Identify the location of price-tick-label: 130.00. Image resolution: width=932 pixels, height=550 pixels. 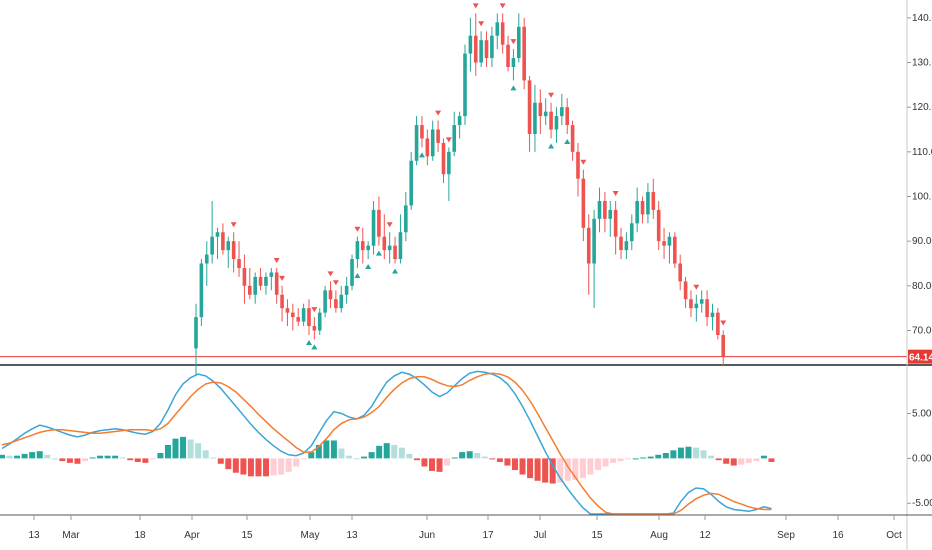
(922, 63).